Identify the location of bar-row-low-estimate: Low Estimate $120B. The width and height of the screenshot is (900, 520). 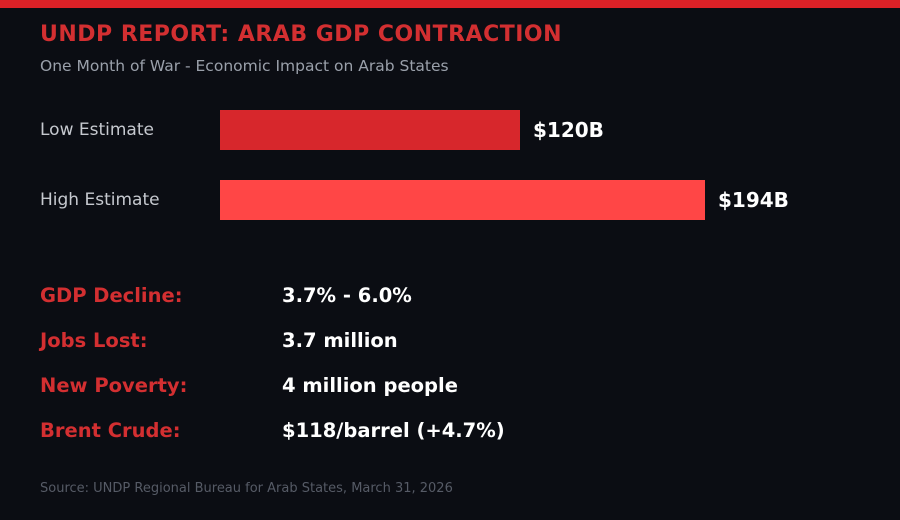
(302, 130).